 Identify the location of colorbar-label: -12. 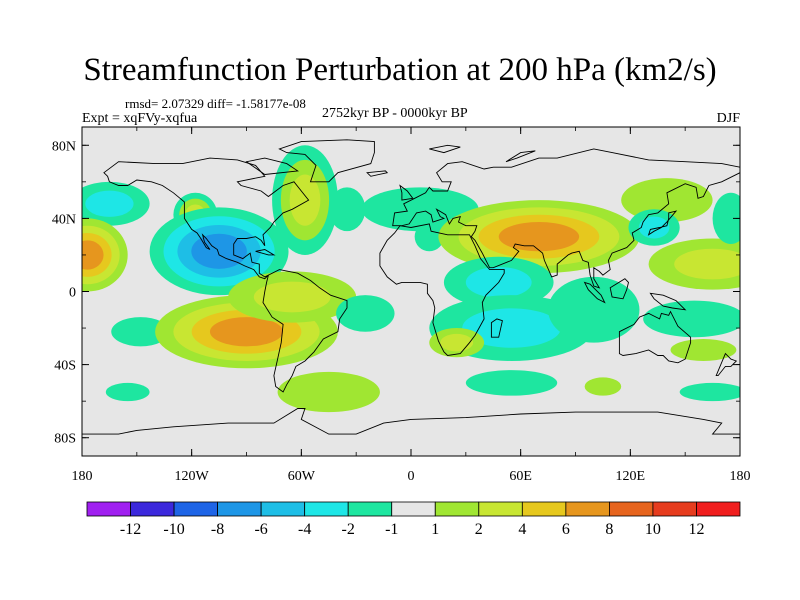
(130, 529).